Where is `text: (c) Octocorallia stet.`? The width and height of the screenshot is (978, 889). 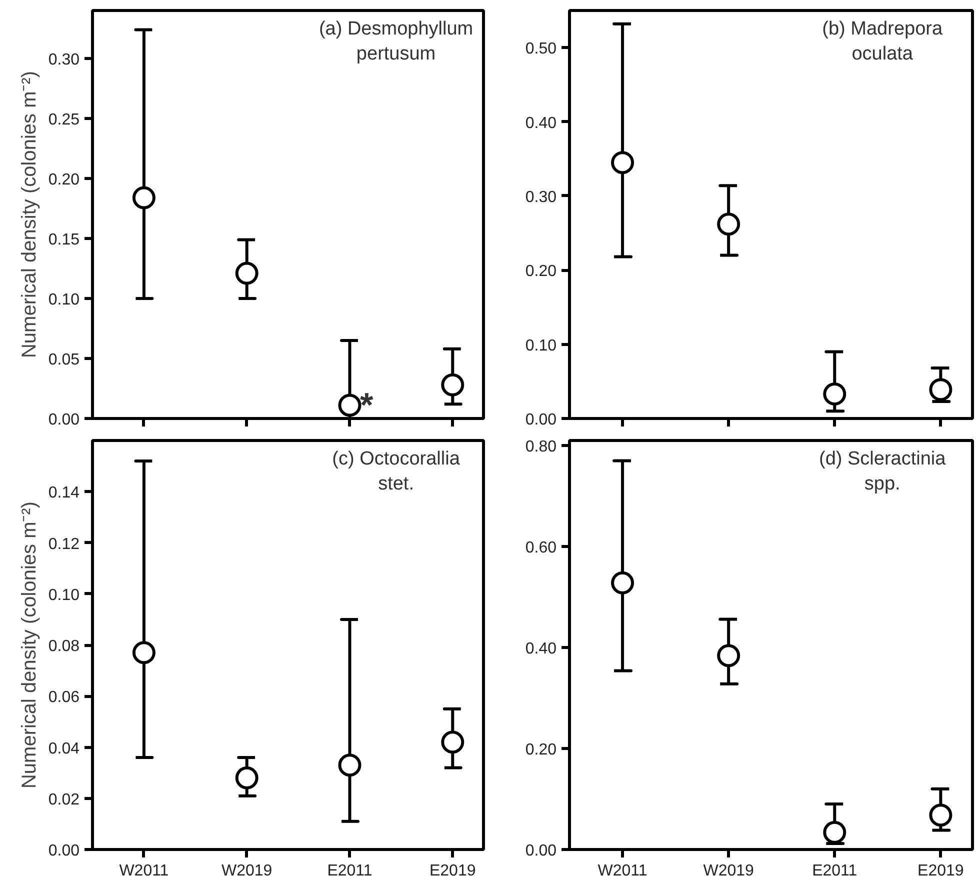
text: (c) Octocorallia stet. is located at coordinates (396, 471).